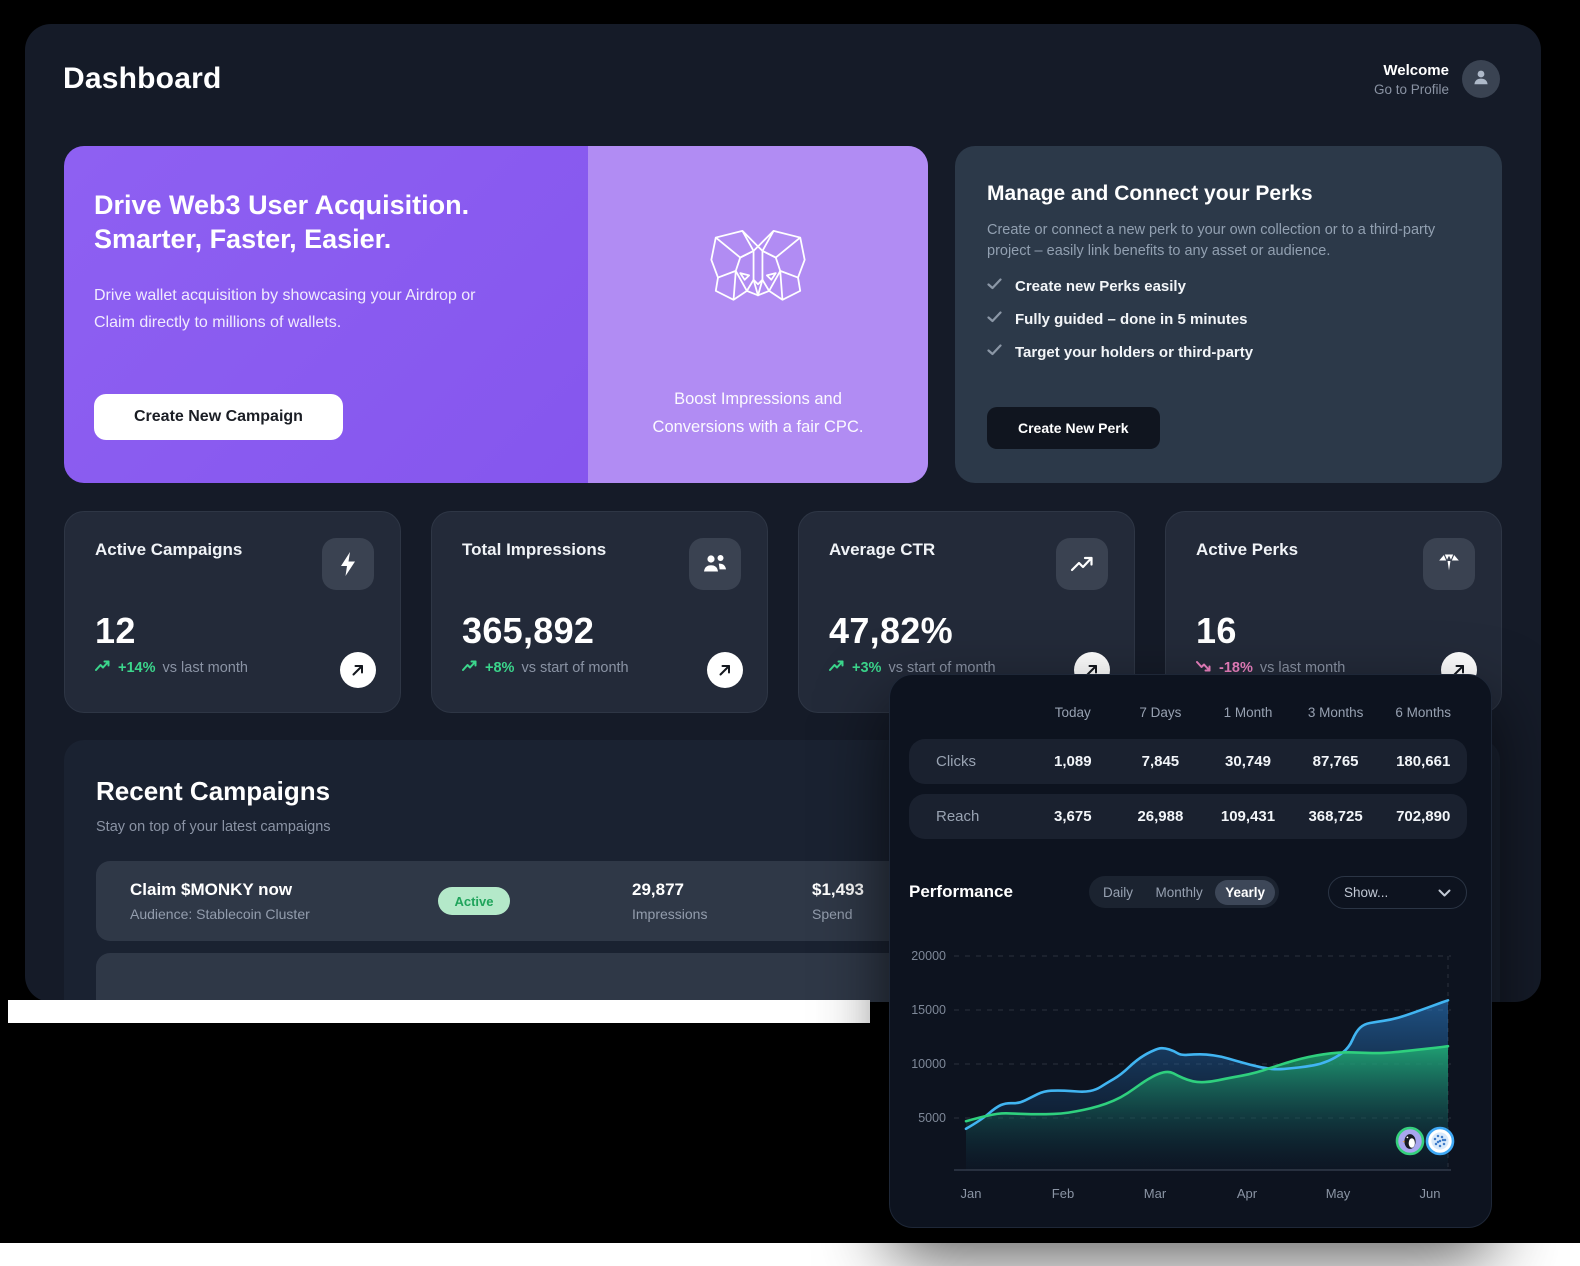 The image size is (1580, 1266). Describe the element at coordinates (1335, 816) in the screenshot. I see `metric-value: 368,725` at that location.